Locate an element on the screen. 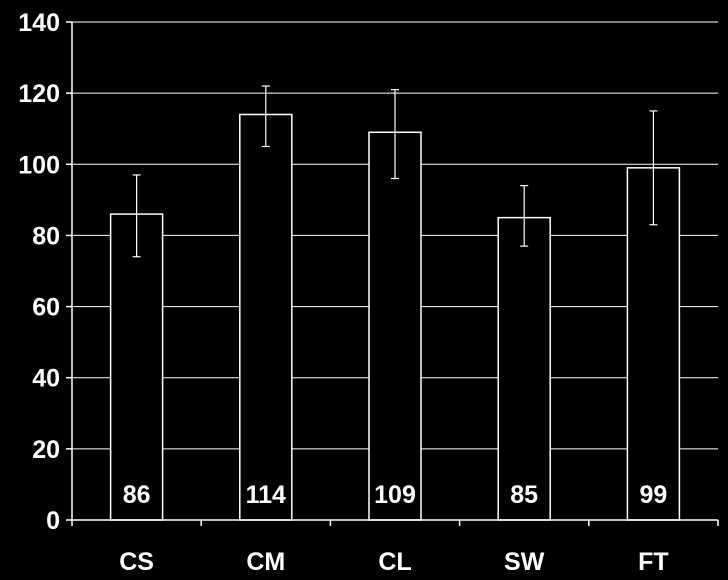  data-label-cs: 86 is located at coordinates (137, 495).